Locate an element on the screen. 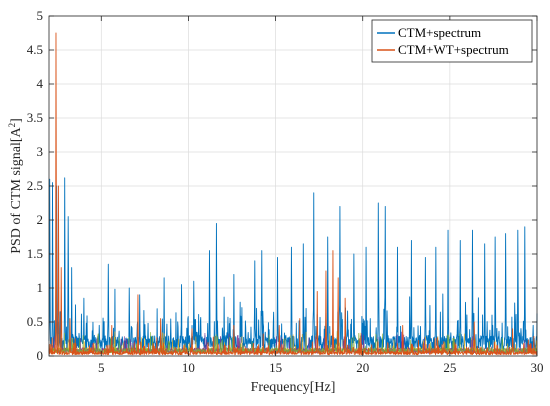 Image resolution: width=550 pixels, height=406 pixels. x-tick-label: 5 is located at coordinates (101, 367).